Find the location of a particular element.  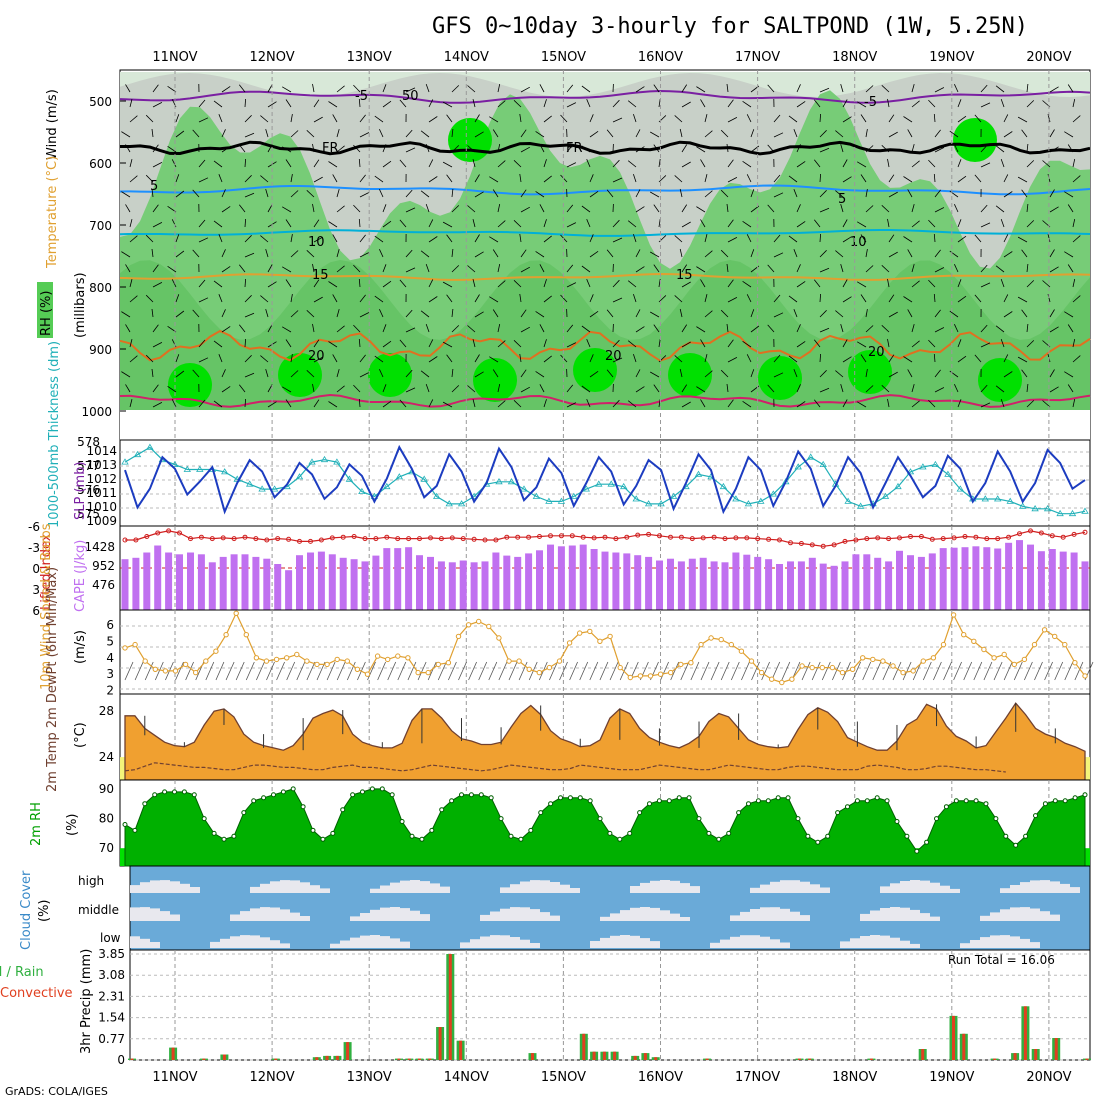

date-label-top: 14NOV is located at coordinates (466, 57).